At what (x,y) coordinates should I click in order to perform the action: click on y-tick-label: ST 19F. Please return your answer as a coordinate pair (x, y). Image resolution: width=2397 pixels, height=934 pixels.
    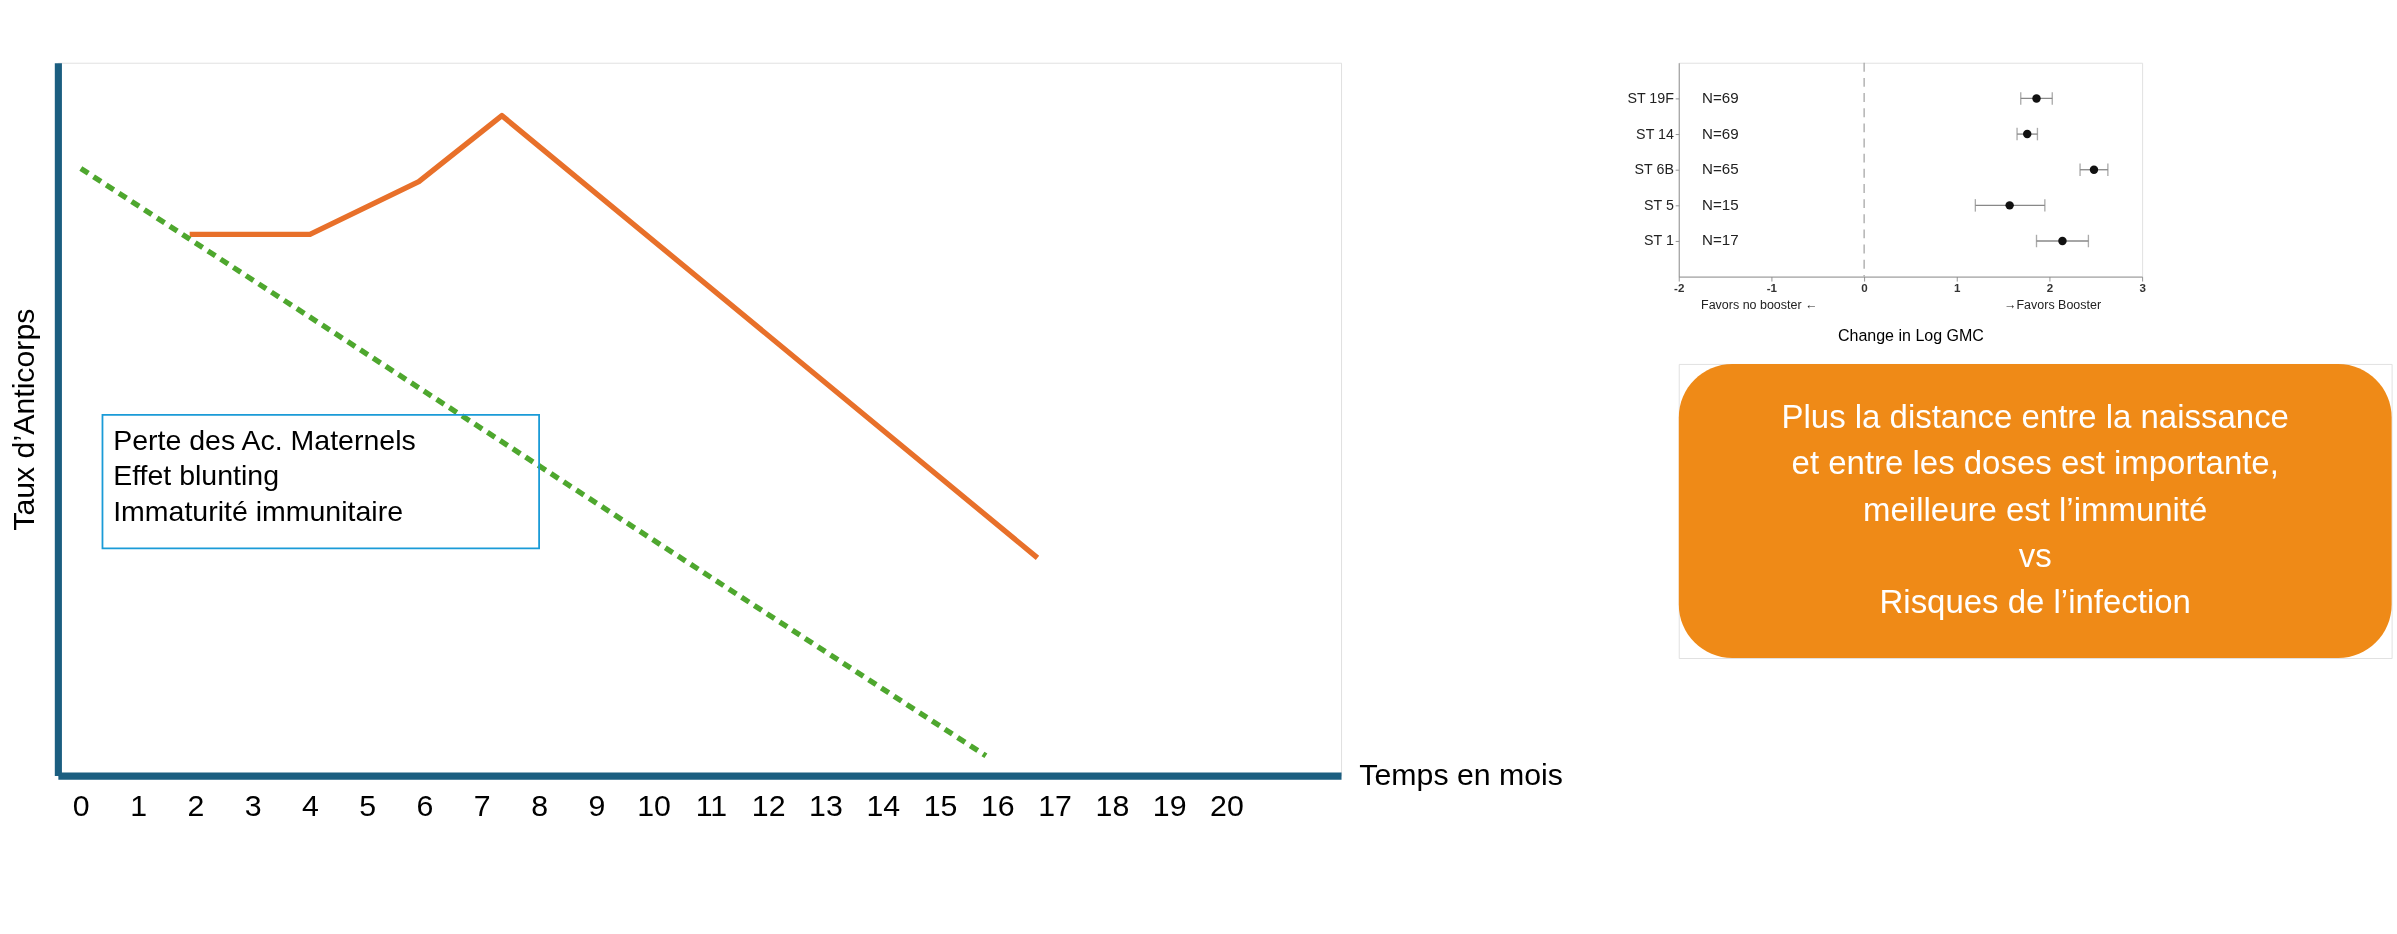
    Looking at the image, I should click on (1651, 97).